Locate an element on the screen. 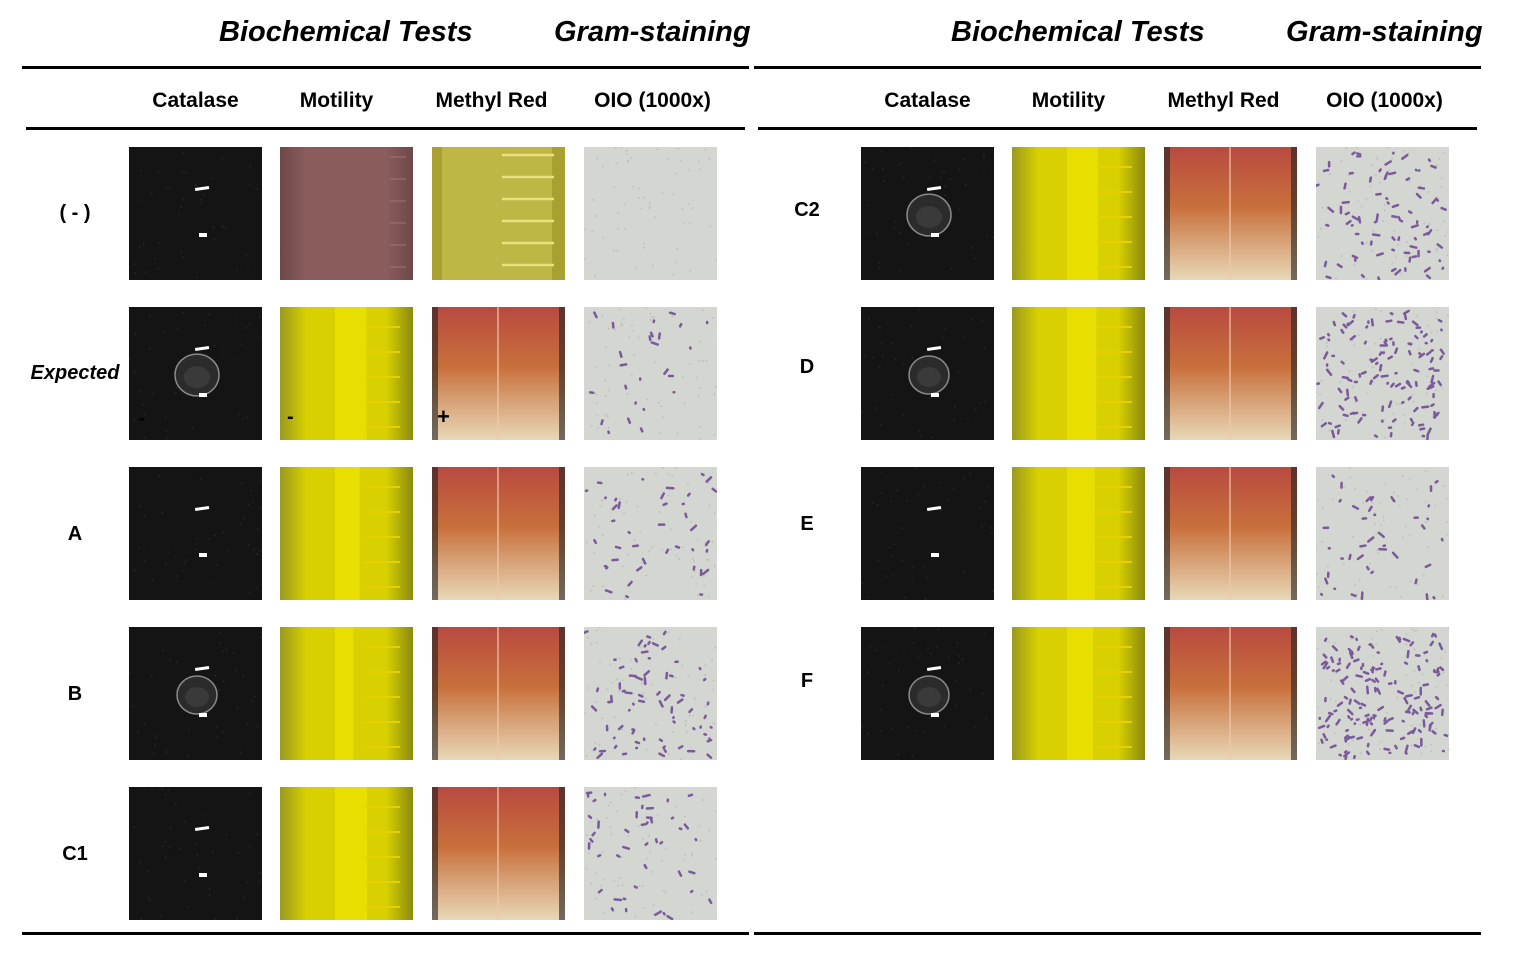 This screenshot has width=1515, height=959. left-group-header-gram: Gram-staining is located at coordinates (652, 32).